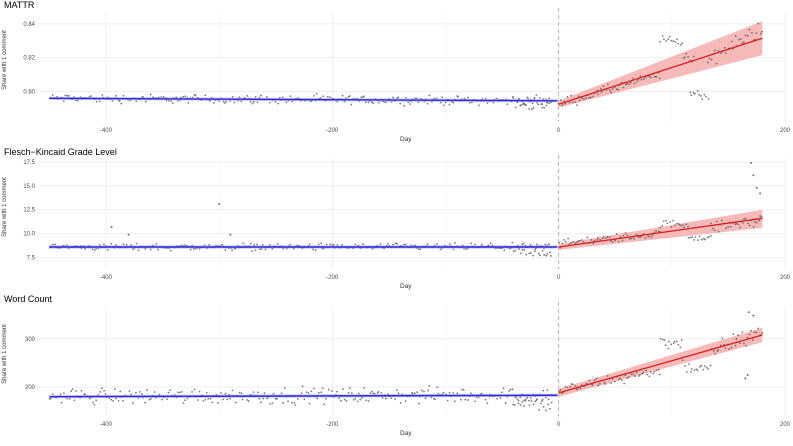 The image size is (793, 446). What do you see at coordinates (5, 207) in the screenshot?
I see `y-axis-label: Share with 1 comment` at bounding box center [5, 207].